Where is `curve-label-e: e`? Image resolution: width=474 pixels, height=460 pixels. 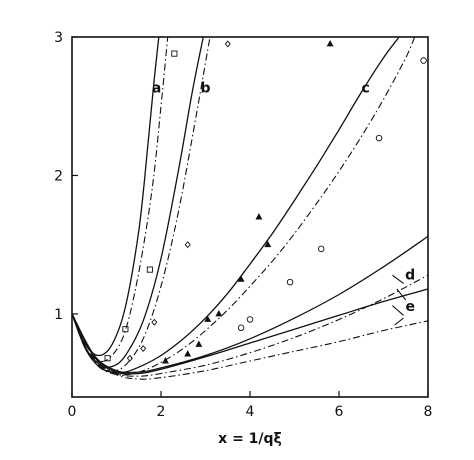
curve-label-e: e is located at coordinates (410, 307).